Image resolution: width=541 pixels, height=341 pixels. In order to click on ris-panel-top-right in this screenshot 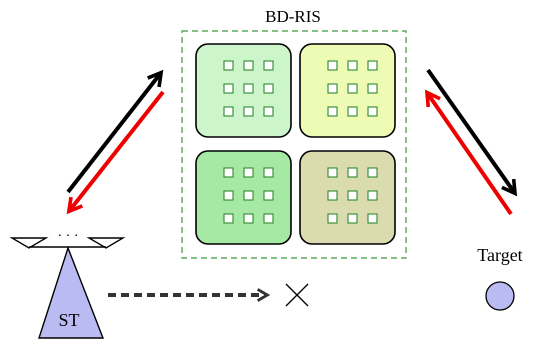, I will do `click(347, 90)`.